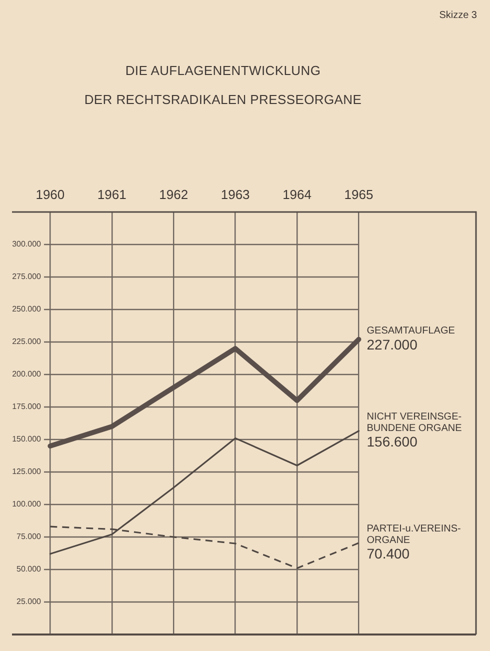 The width and height of the screenshot is (490, 651). I want to click on data-label: 227.000, so click(392, 344).